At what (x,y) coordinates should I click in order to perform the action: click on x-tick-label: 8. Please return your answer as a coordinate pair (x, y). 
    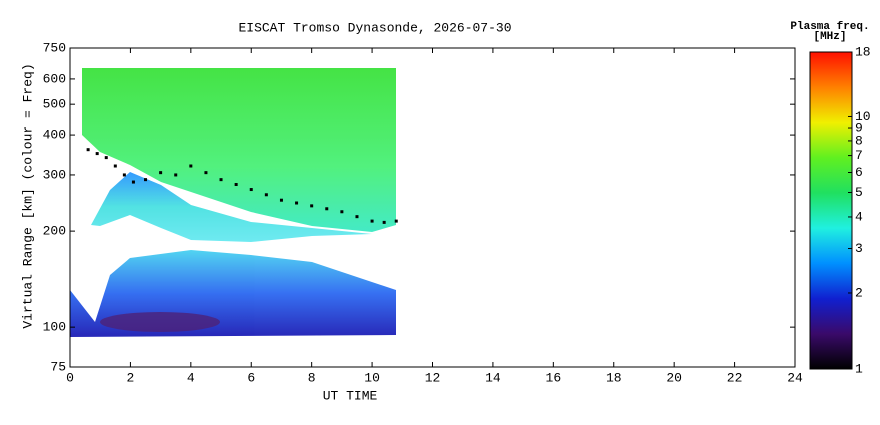
    Looking at the image, I should click on (312, 377).